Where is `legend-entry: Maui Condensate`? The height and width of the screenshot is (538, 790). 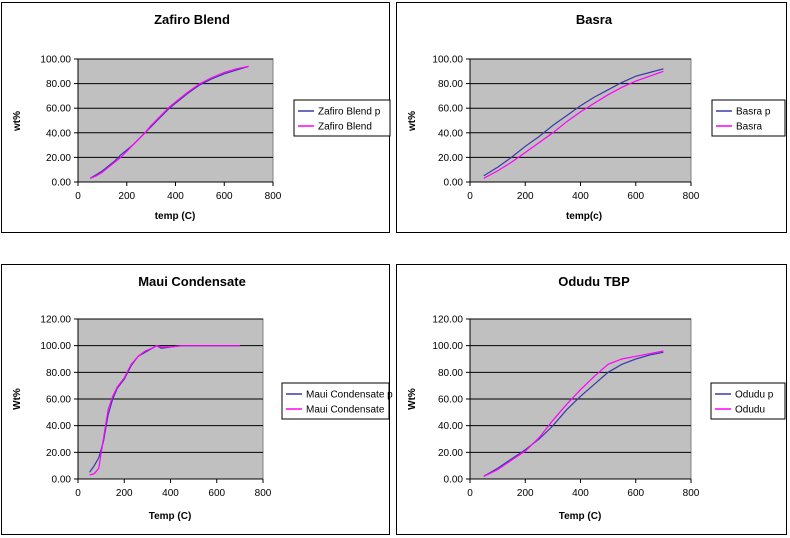 legend-entry: Maui Condensate is located at coordinates (345, 410).